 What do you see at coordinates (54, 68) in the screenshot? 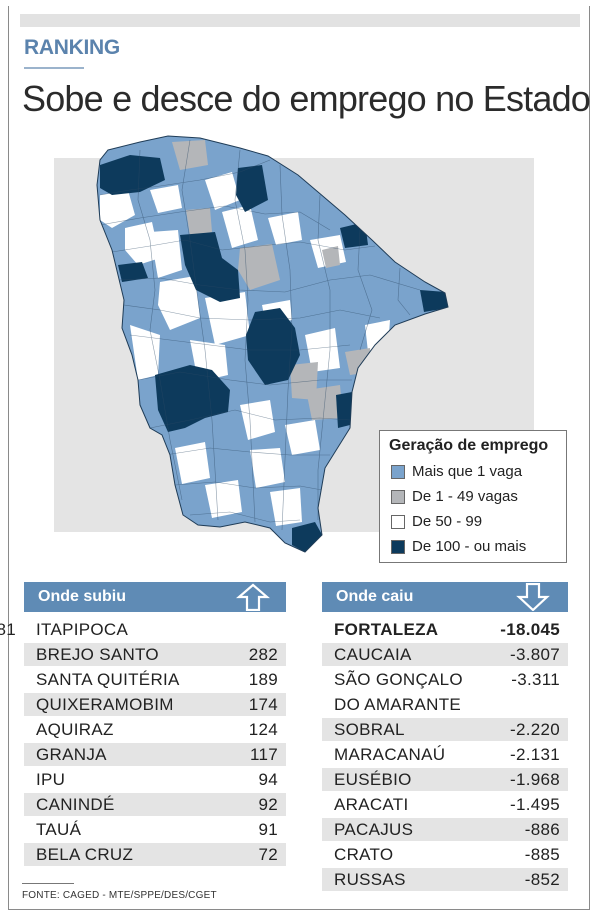
I see `kicker-underline` at bounding box center [54, 68].